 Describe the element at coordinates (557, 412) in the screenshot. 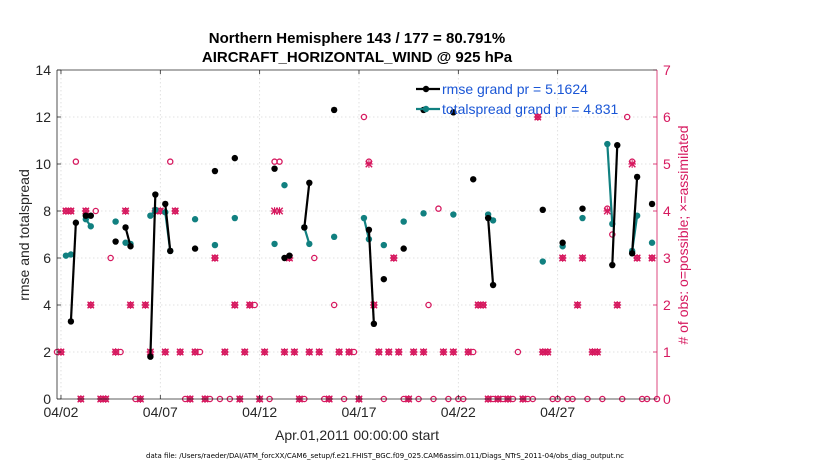

I see `x-tick-label: 04/27` at that location.